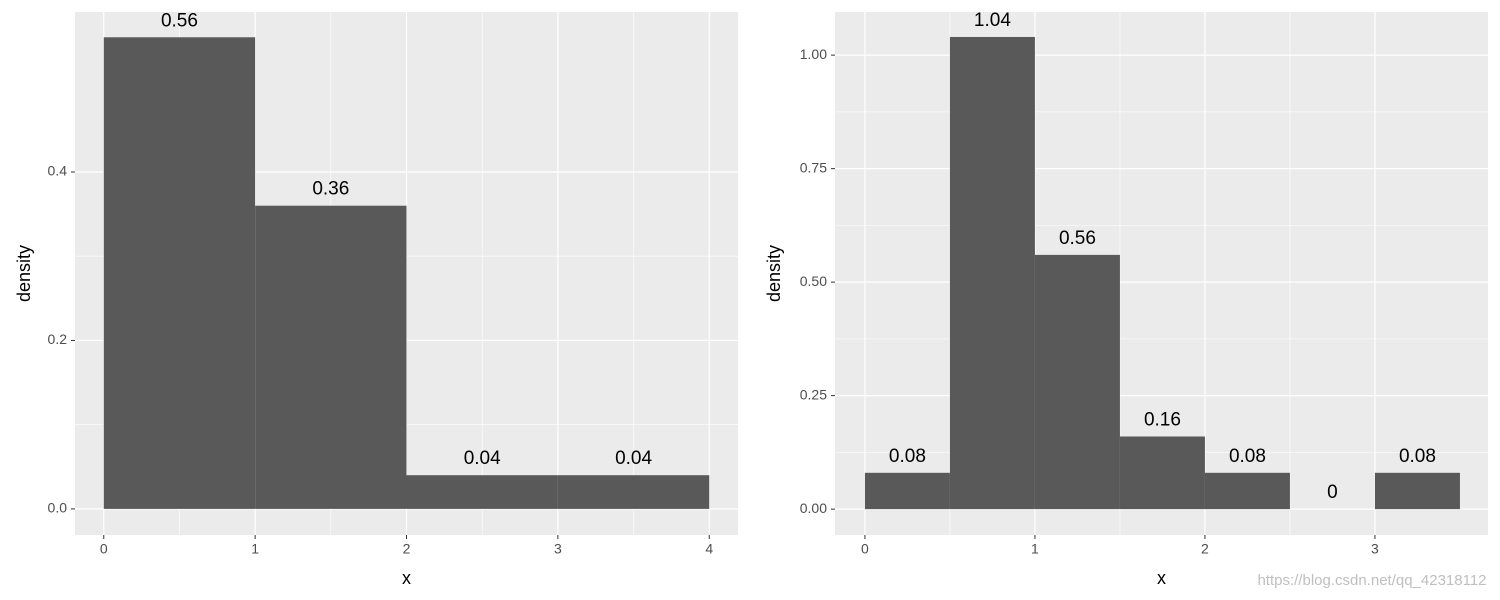 This screenshot has height=600, width=1500. What do you see at coordinates (813, 54) in the screenshot?
I see `y-tick-label: 1.00` at bounding box center [813, 54].